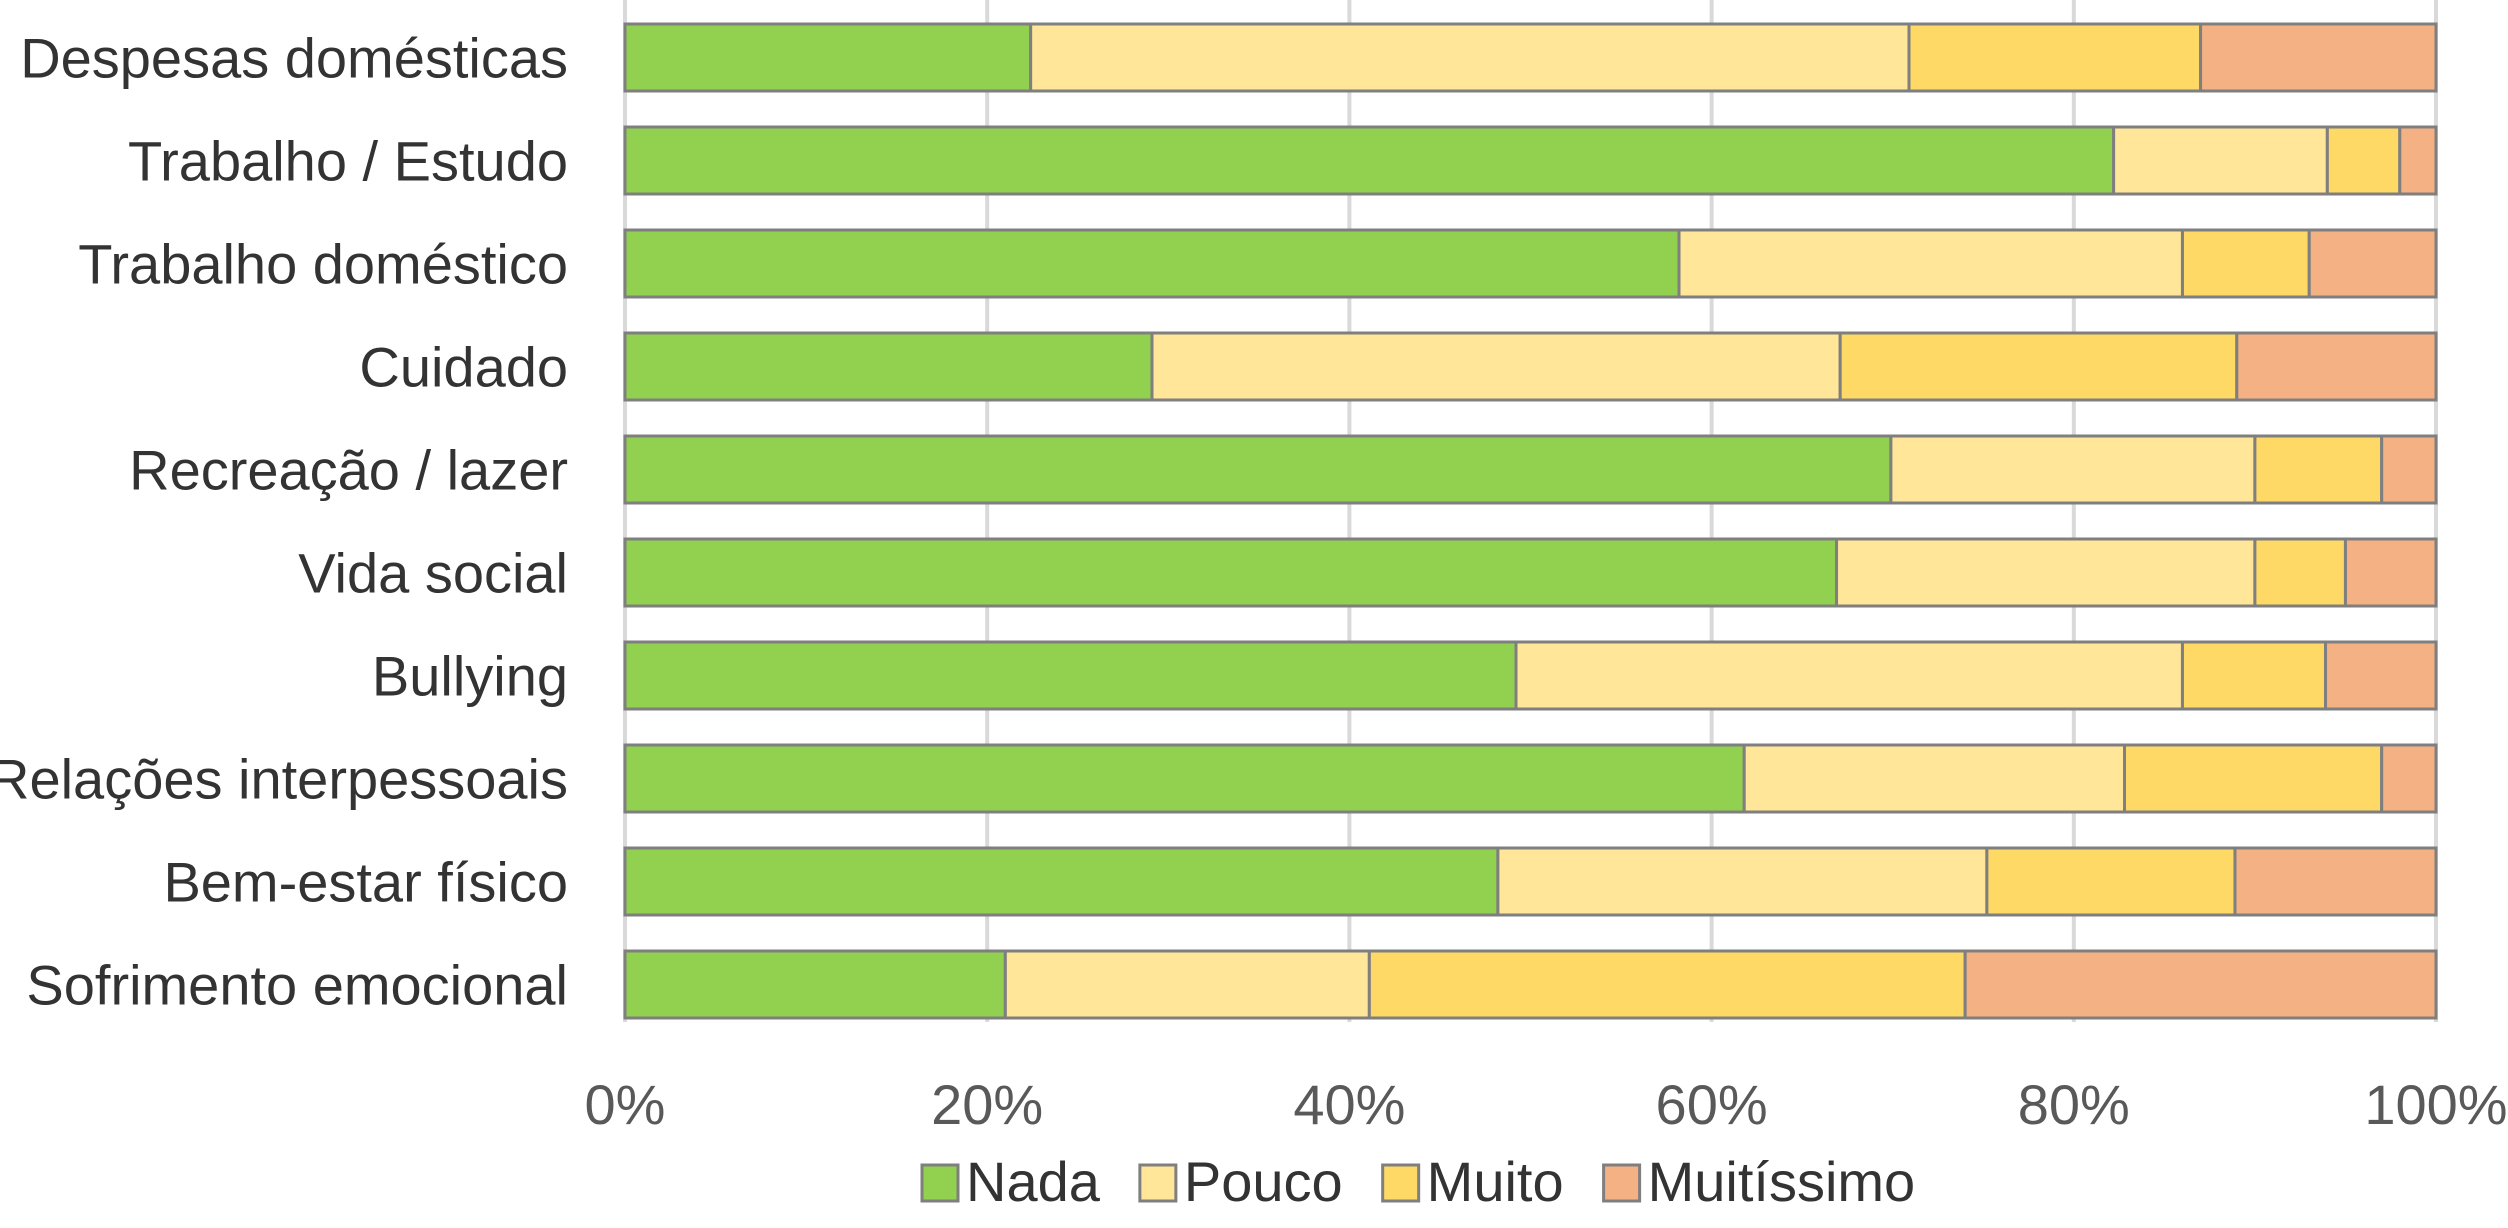 This screenshot has height=1228, width=2508. I want to click on category-label: Trabalho doméstico, so click(323, 264).